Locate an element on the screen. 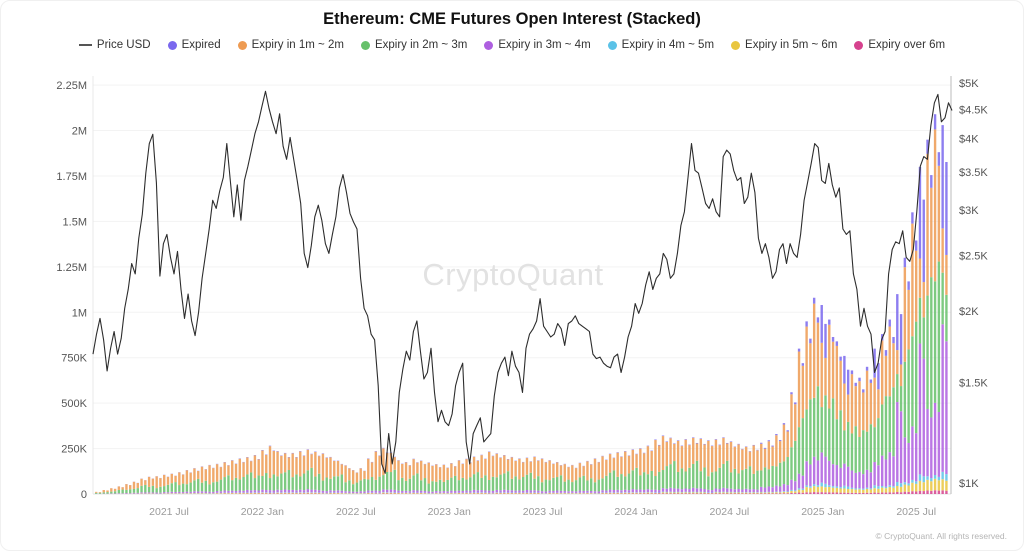  y-axis-right-tick-label: $3.5K is located at coordinates (973, 173).